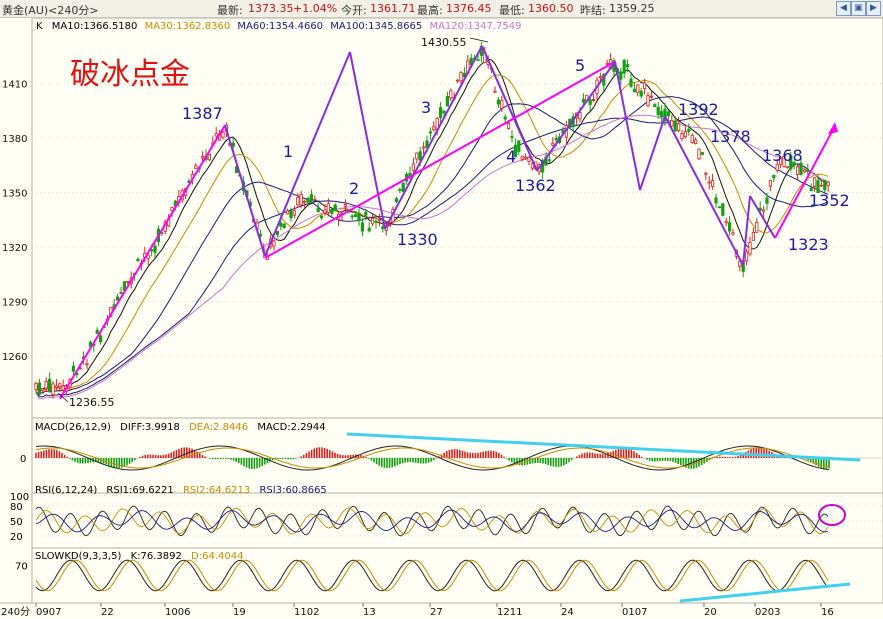 Image resolution: width=883 pixels, height=619 pixels. Describe the element at coordinates (288, 151) in the screenshot. I see `wave-label-1: 1` at that location.